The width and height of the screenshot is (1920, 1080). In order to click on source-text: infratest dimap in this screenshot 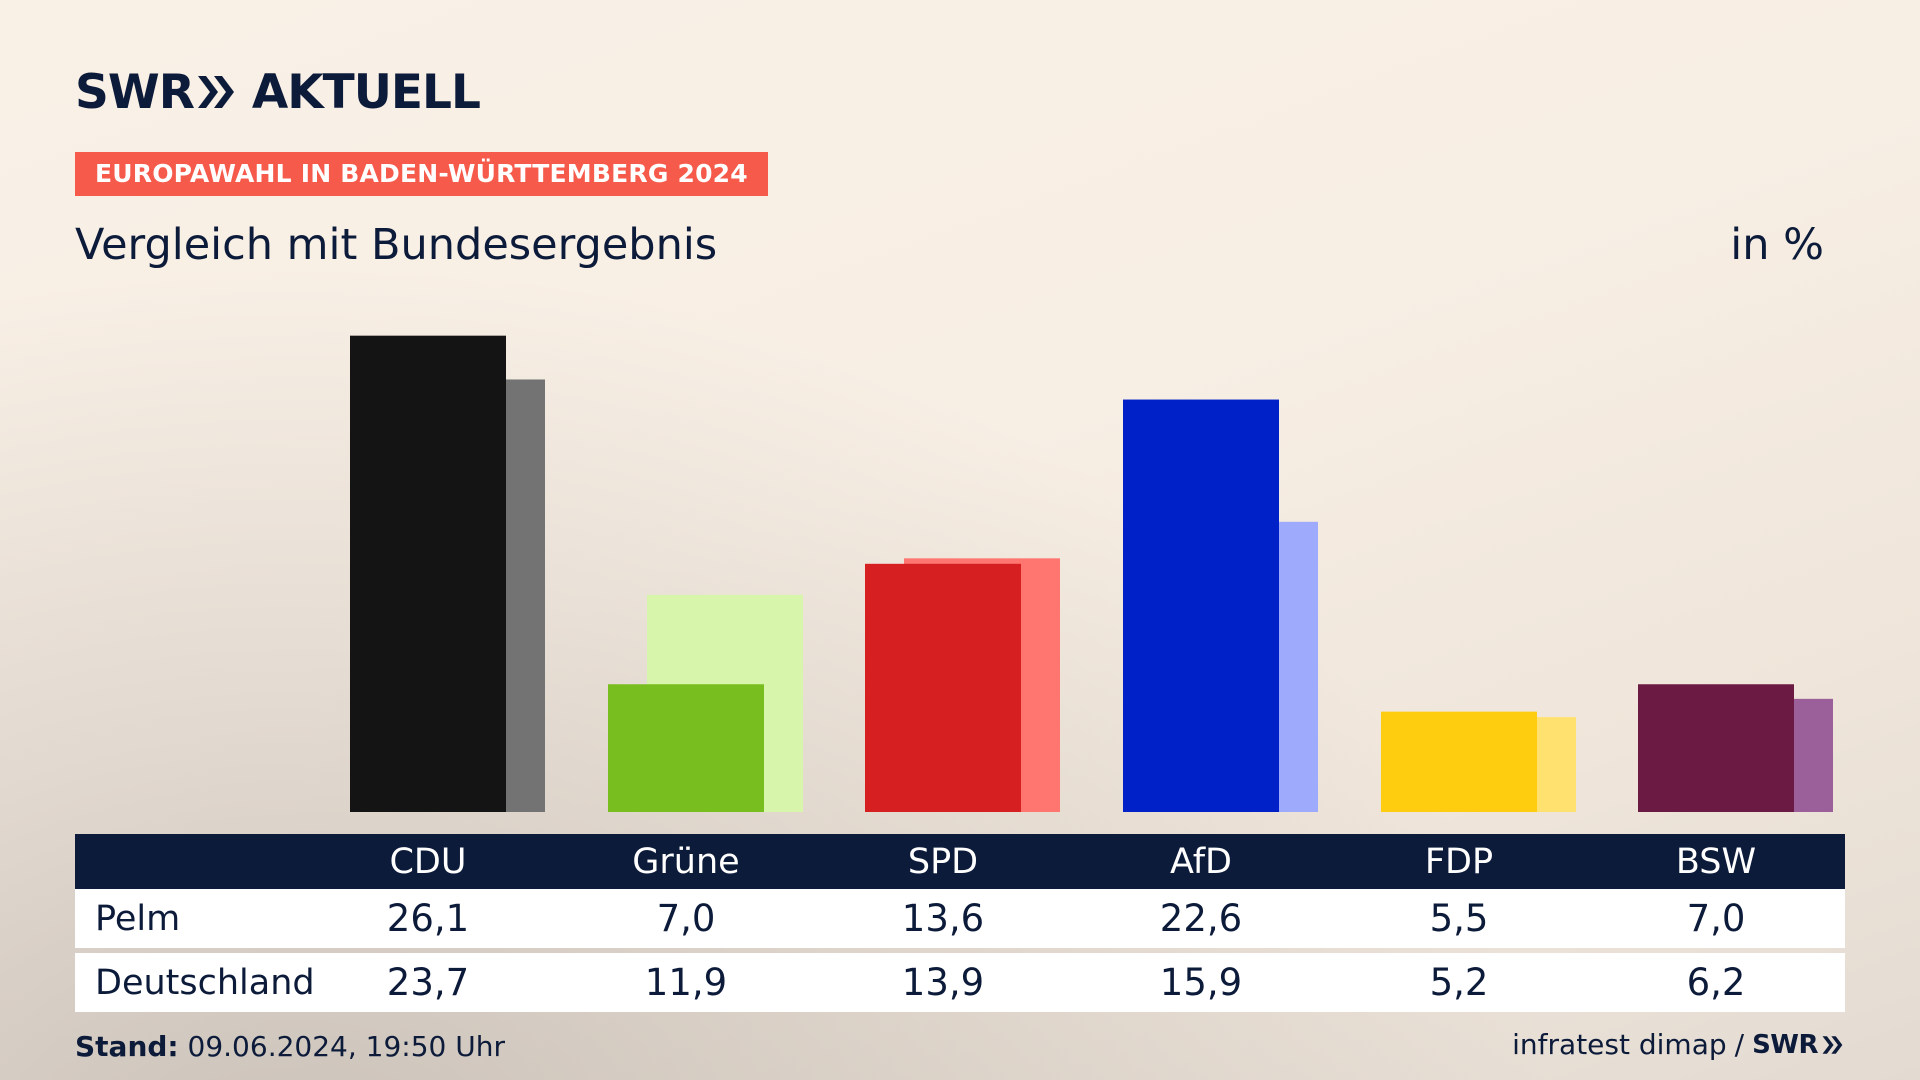, I will do `click(1619, 1044)`.